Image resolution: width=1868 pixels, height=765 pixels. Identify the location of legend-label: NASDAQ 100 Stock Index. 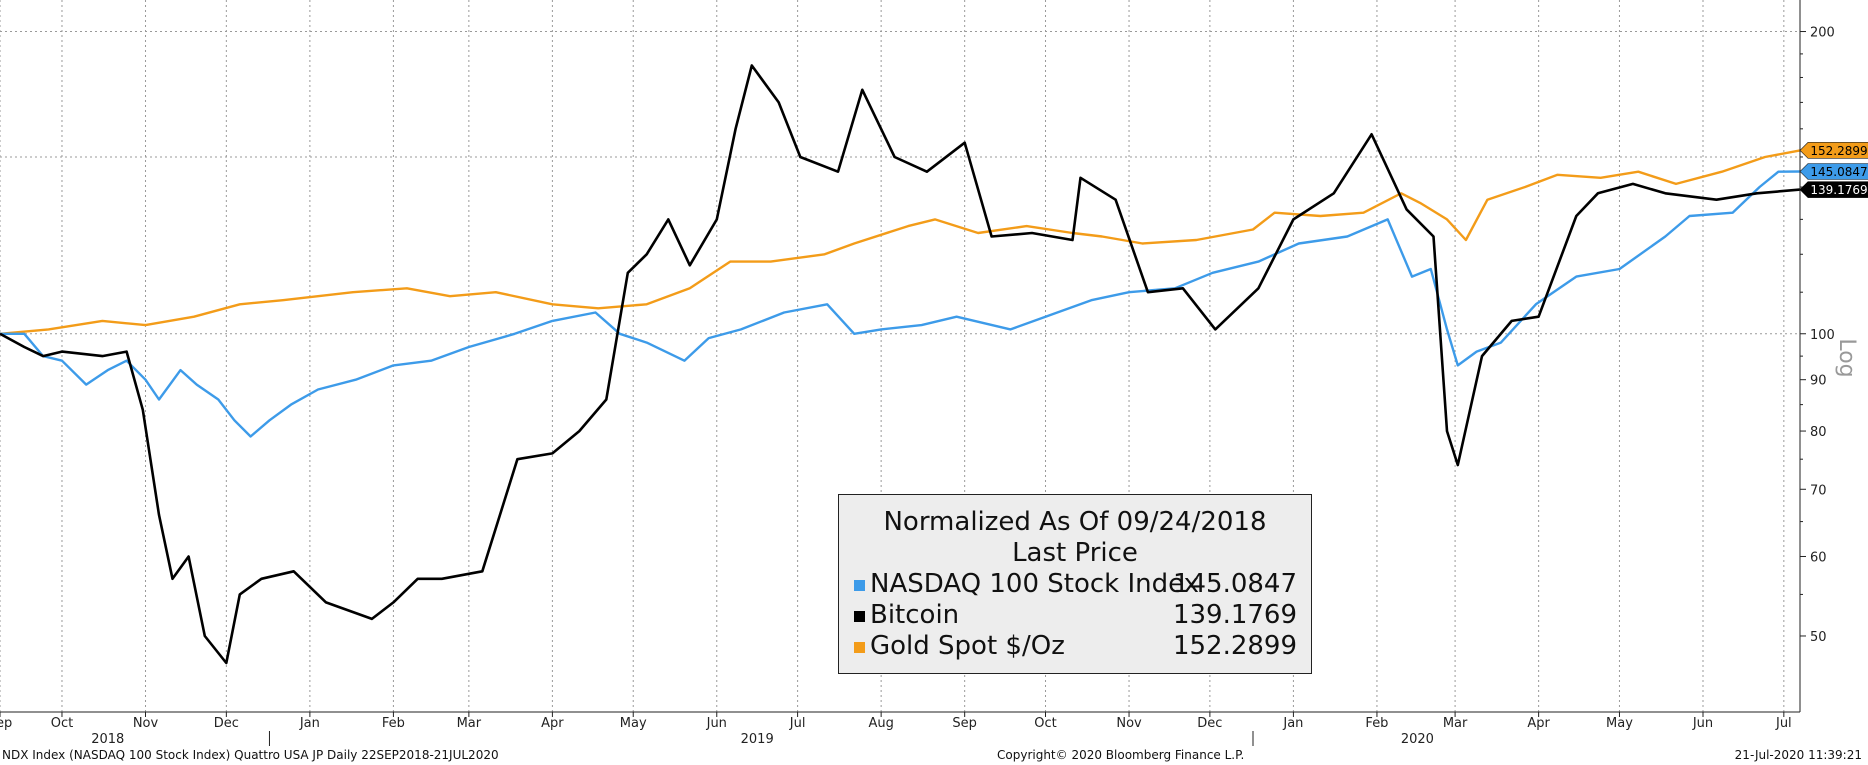
(1035, 584).